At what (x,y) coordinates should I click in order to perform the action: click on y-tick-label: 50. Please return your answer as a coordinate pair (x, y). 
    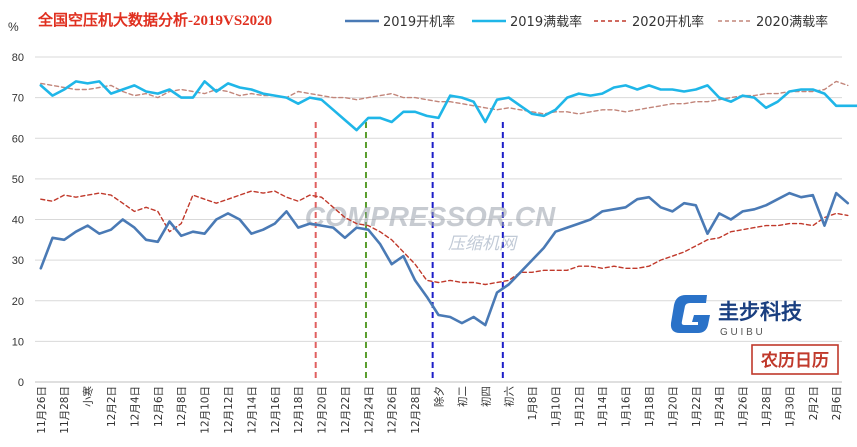
    Looking at the image, I should click on (18, 180).